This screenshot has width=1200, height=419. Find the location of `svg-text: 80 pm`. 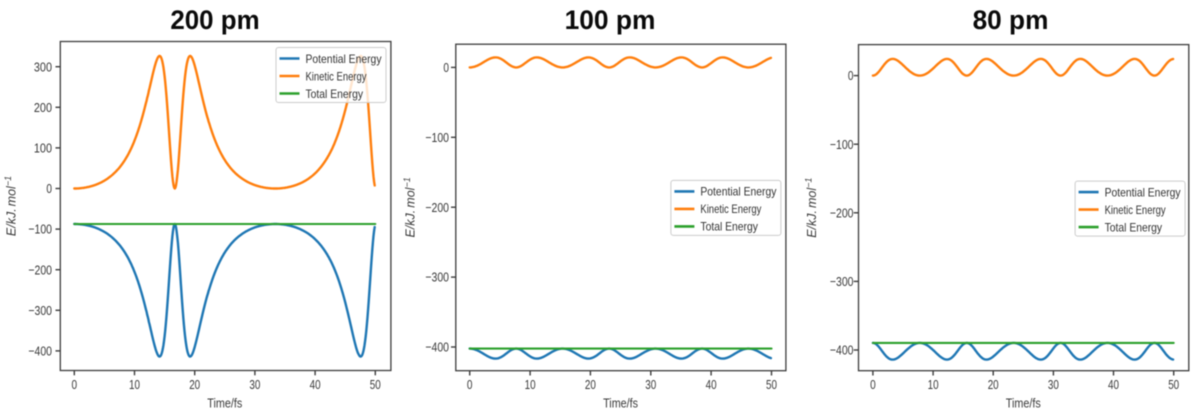

svg-text: 80 pm is located at coordinates (1011, 20).